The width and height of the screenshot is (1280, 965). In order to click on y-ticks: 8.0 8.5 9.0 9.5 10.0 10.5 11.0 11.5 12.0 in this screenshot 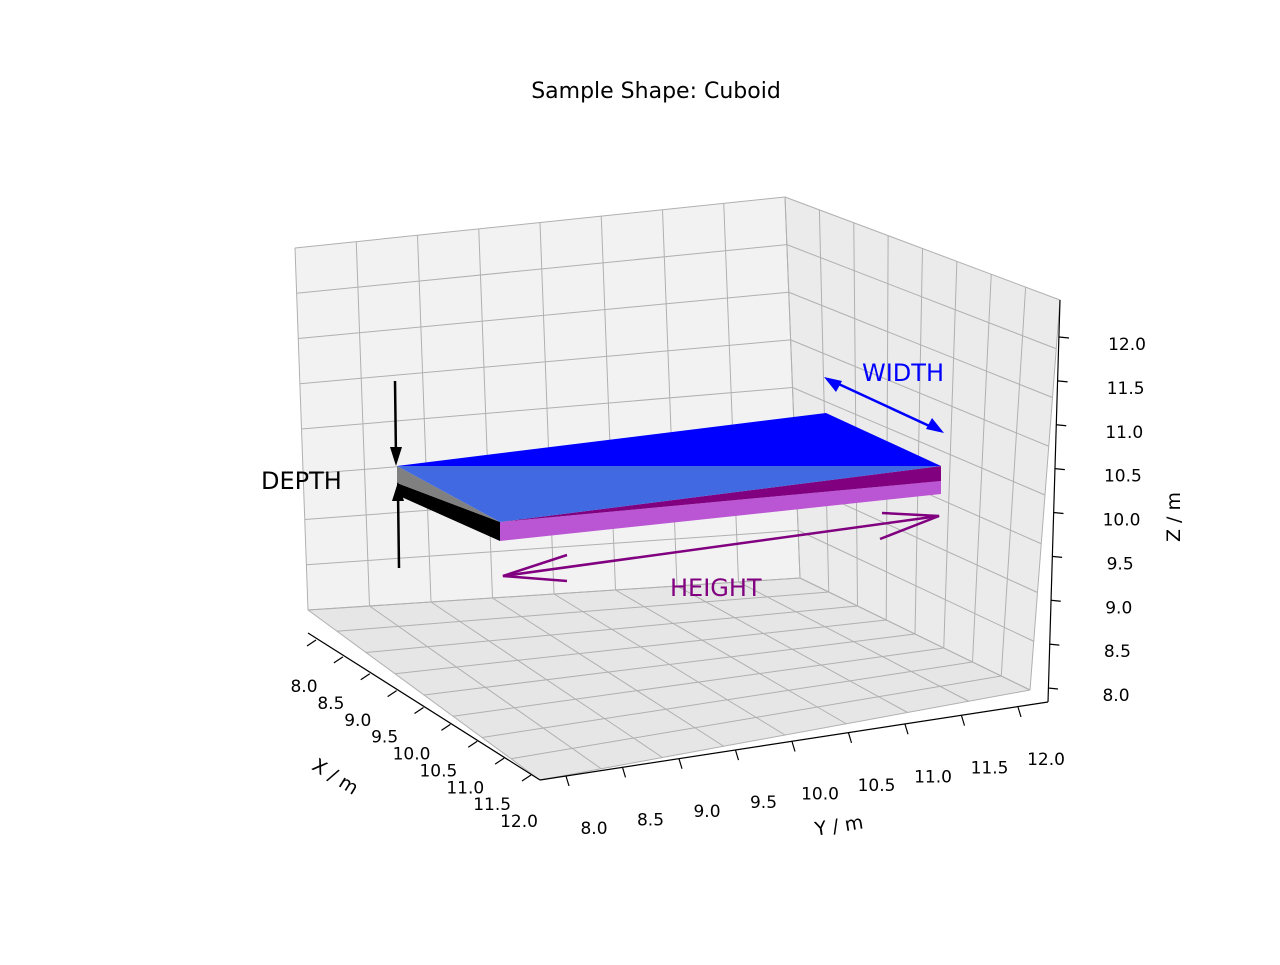, I will do `click(815, 772)`.